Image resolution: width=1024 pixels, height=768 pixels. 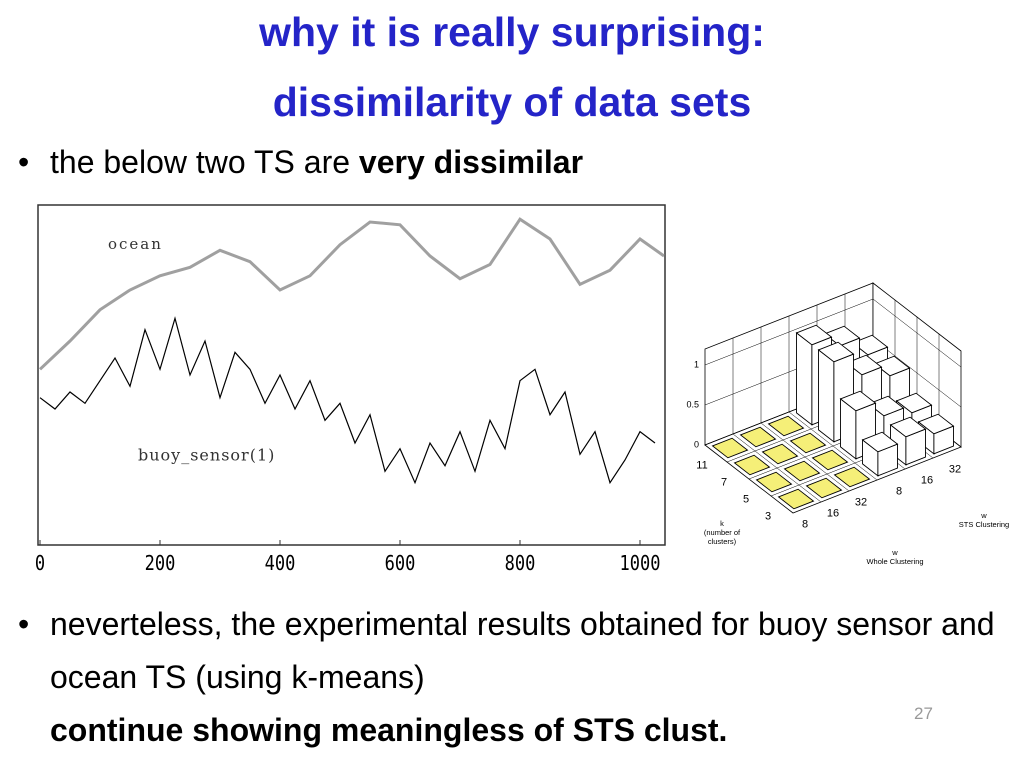 What do you see at coordinates (722, 532) in the screenshot?
I see `axis-title: (number of` at bounding box center [722, 532].